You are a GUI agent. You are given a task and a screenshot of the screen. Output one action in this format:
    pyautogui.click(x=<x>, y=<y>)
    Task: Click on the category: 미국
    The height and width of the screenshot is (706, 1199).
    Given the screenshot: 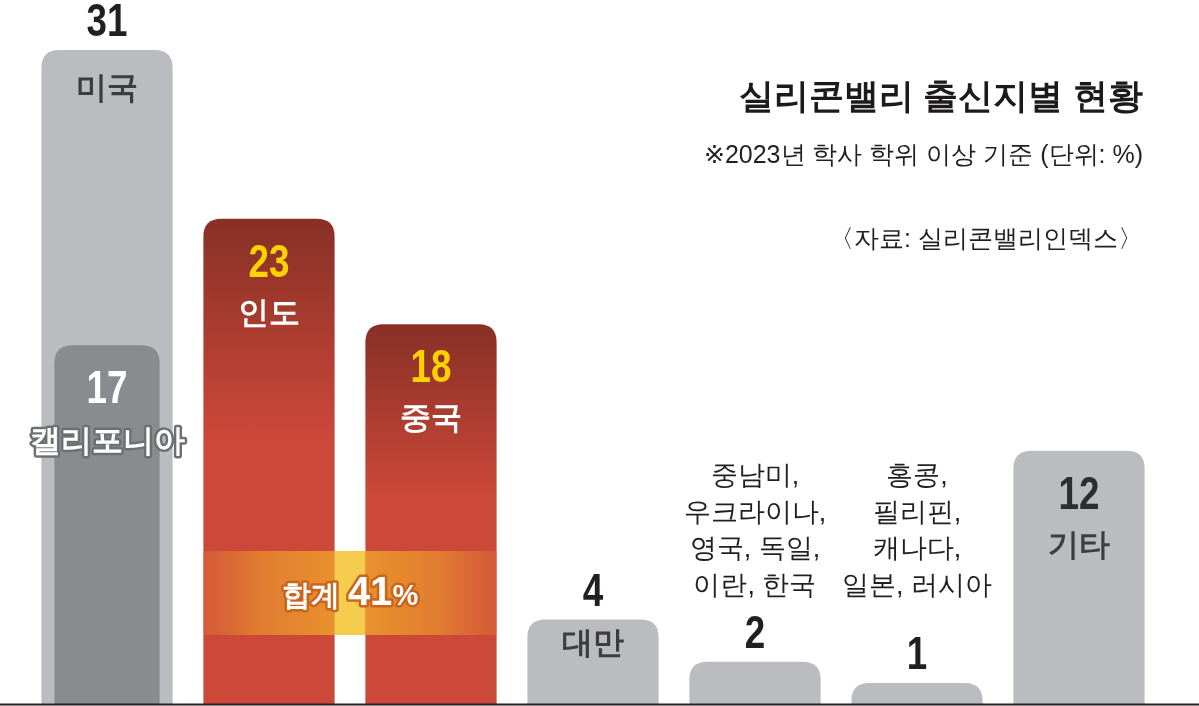 What is the action you would take?
    pyautogui.click(x=107, y=87)
    